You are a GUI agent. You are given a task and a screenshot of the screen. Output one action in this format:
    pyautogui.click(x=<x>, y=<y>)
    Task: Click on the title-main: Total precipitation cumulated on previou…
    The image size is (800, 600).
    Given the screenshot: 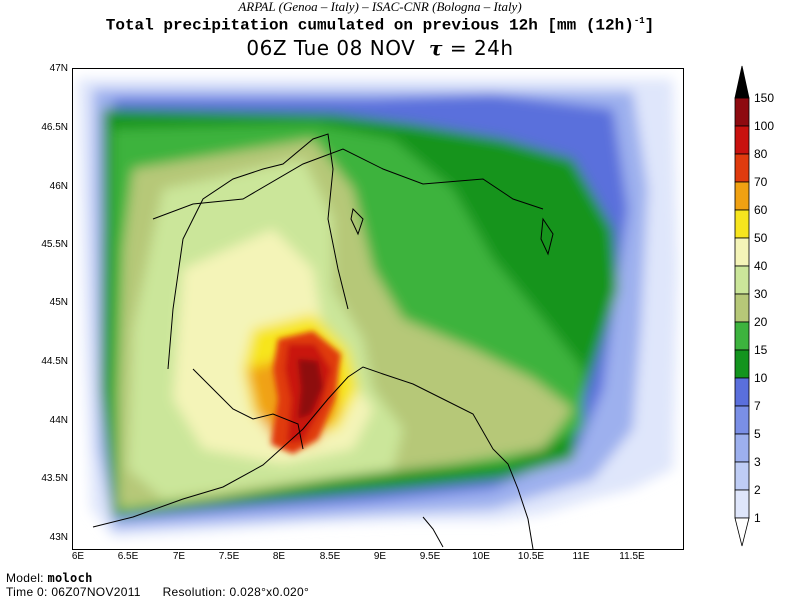 What is the action you would take?
    pyautogui.click(x=369, y=25)
    